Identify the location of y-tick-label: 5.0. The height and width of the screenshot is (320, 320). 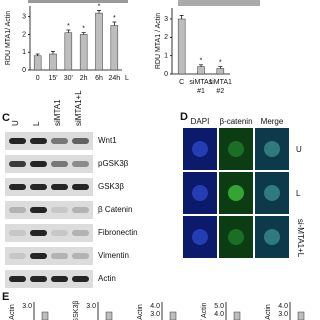
(219, 306).